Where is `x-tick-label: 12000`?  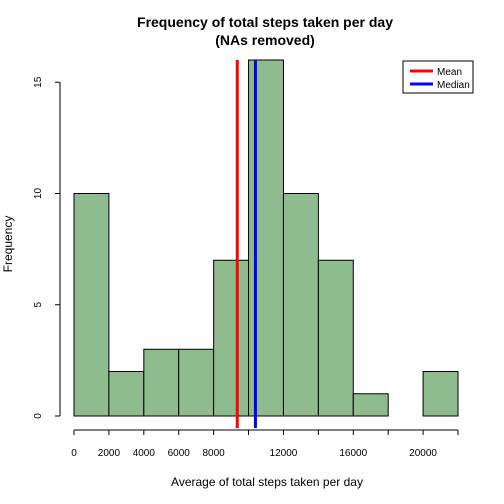
x-tick-label: 12000 is located at coordinates (284, 453).